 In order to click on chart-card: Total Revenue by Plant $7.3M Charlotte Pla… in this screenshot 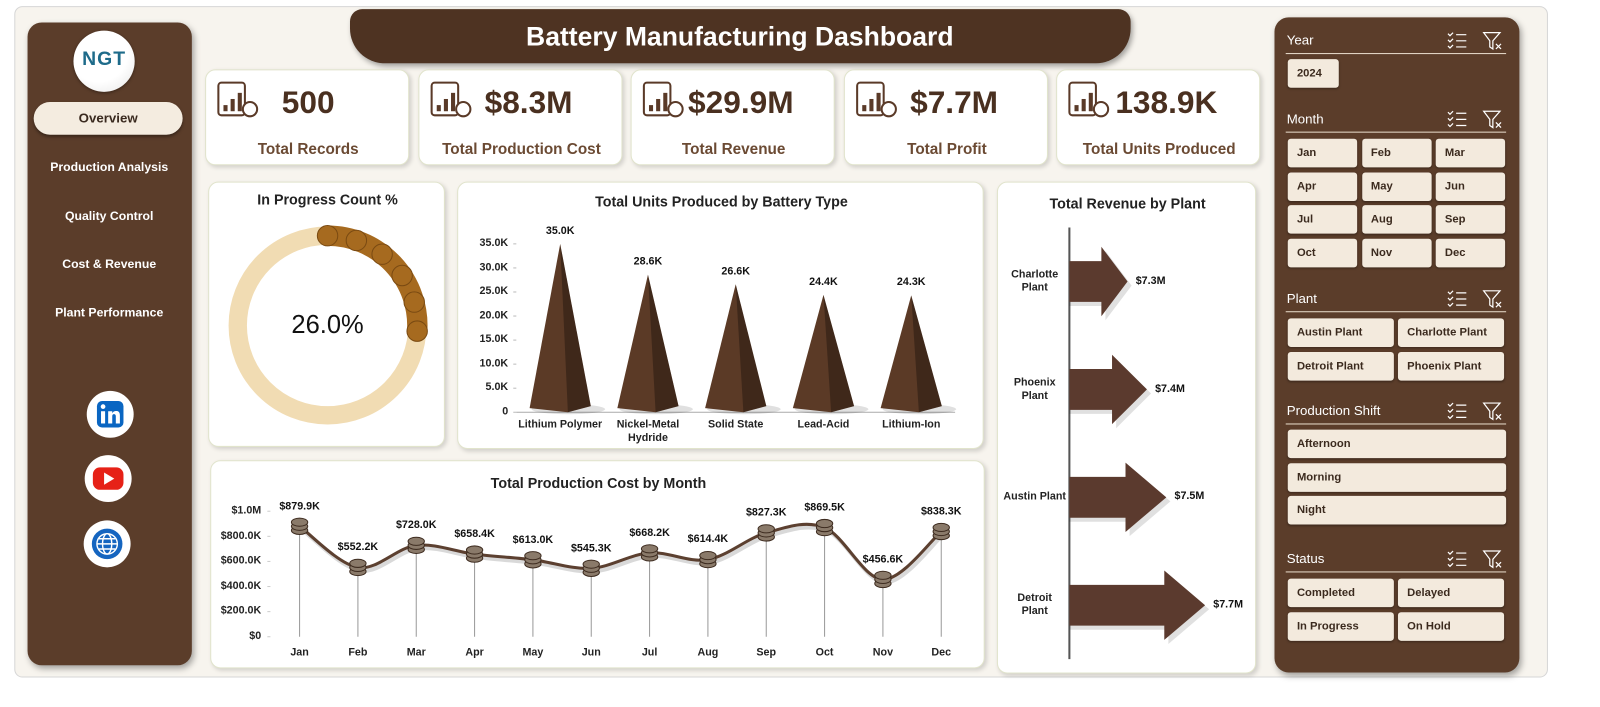, I will do `click(1126, 427)`.